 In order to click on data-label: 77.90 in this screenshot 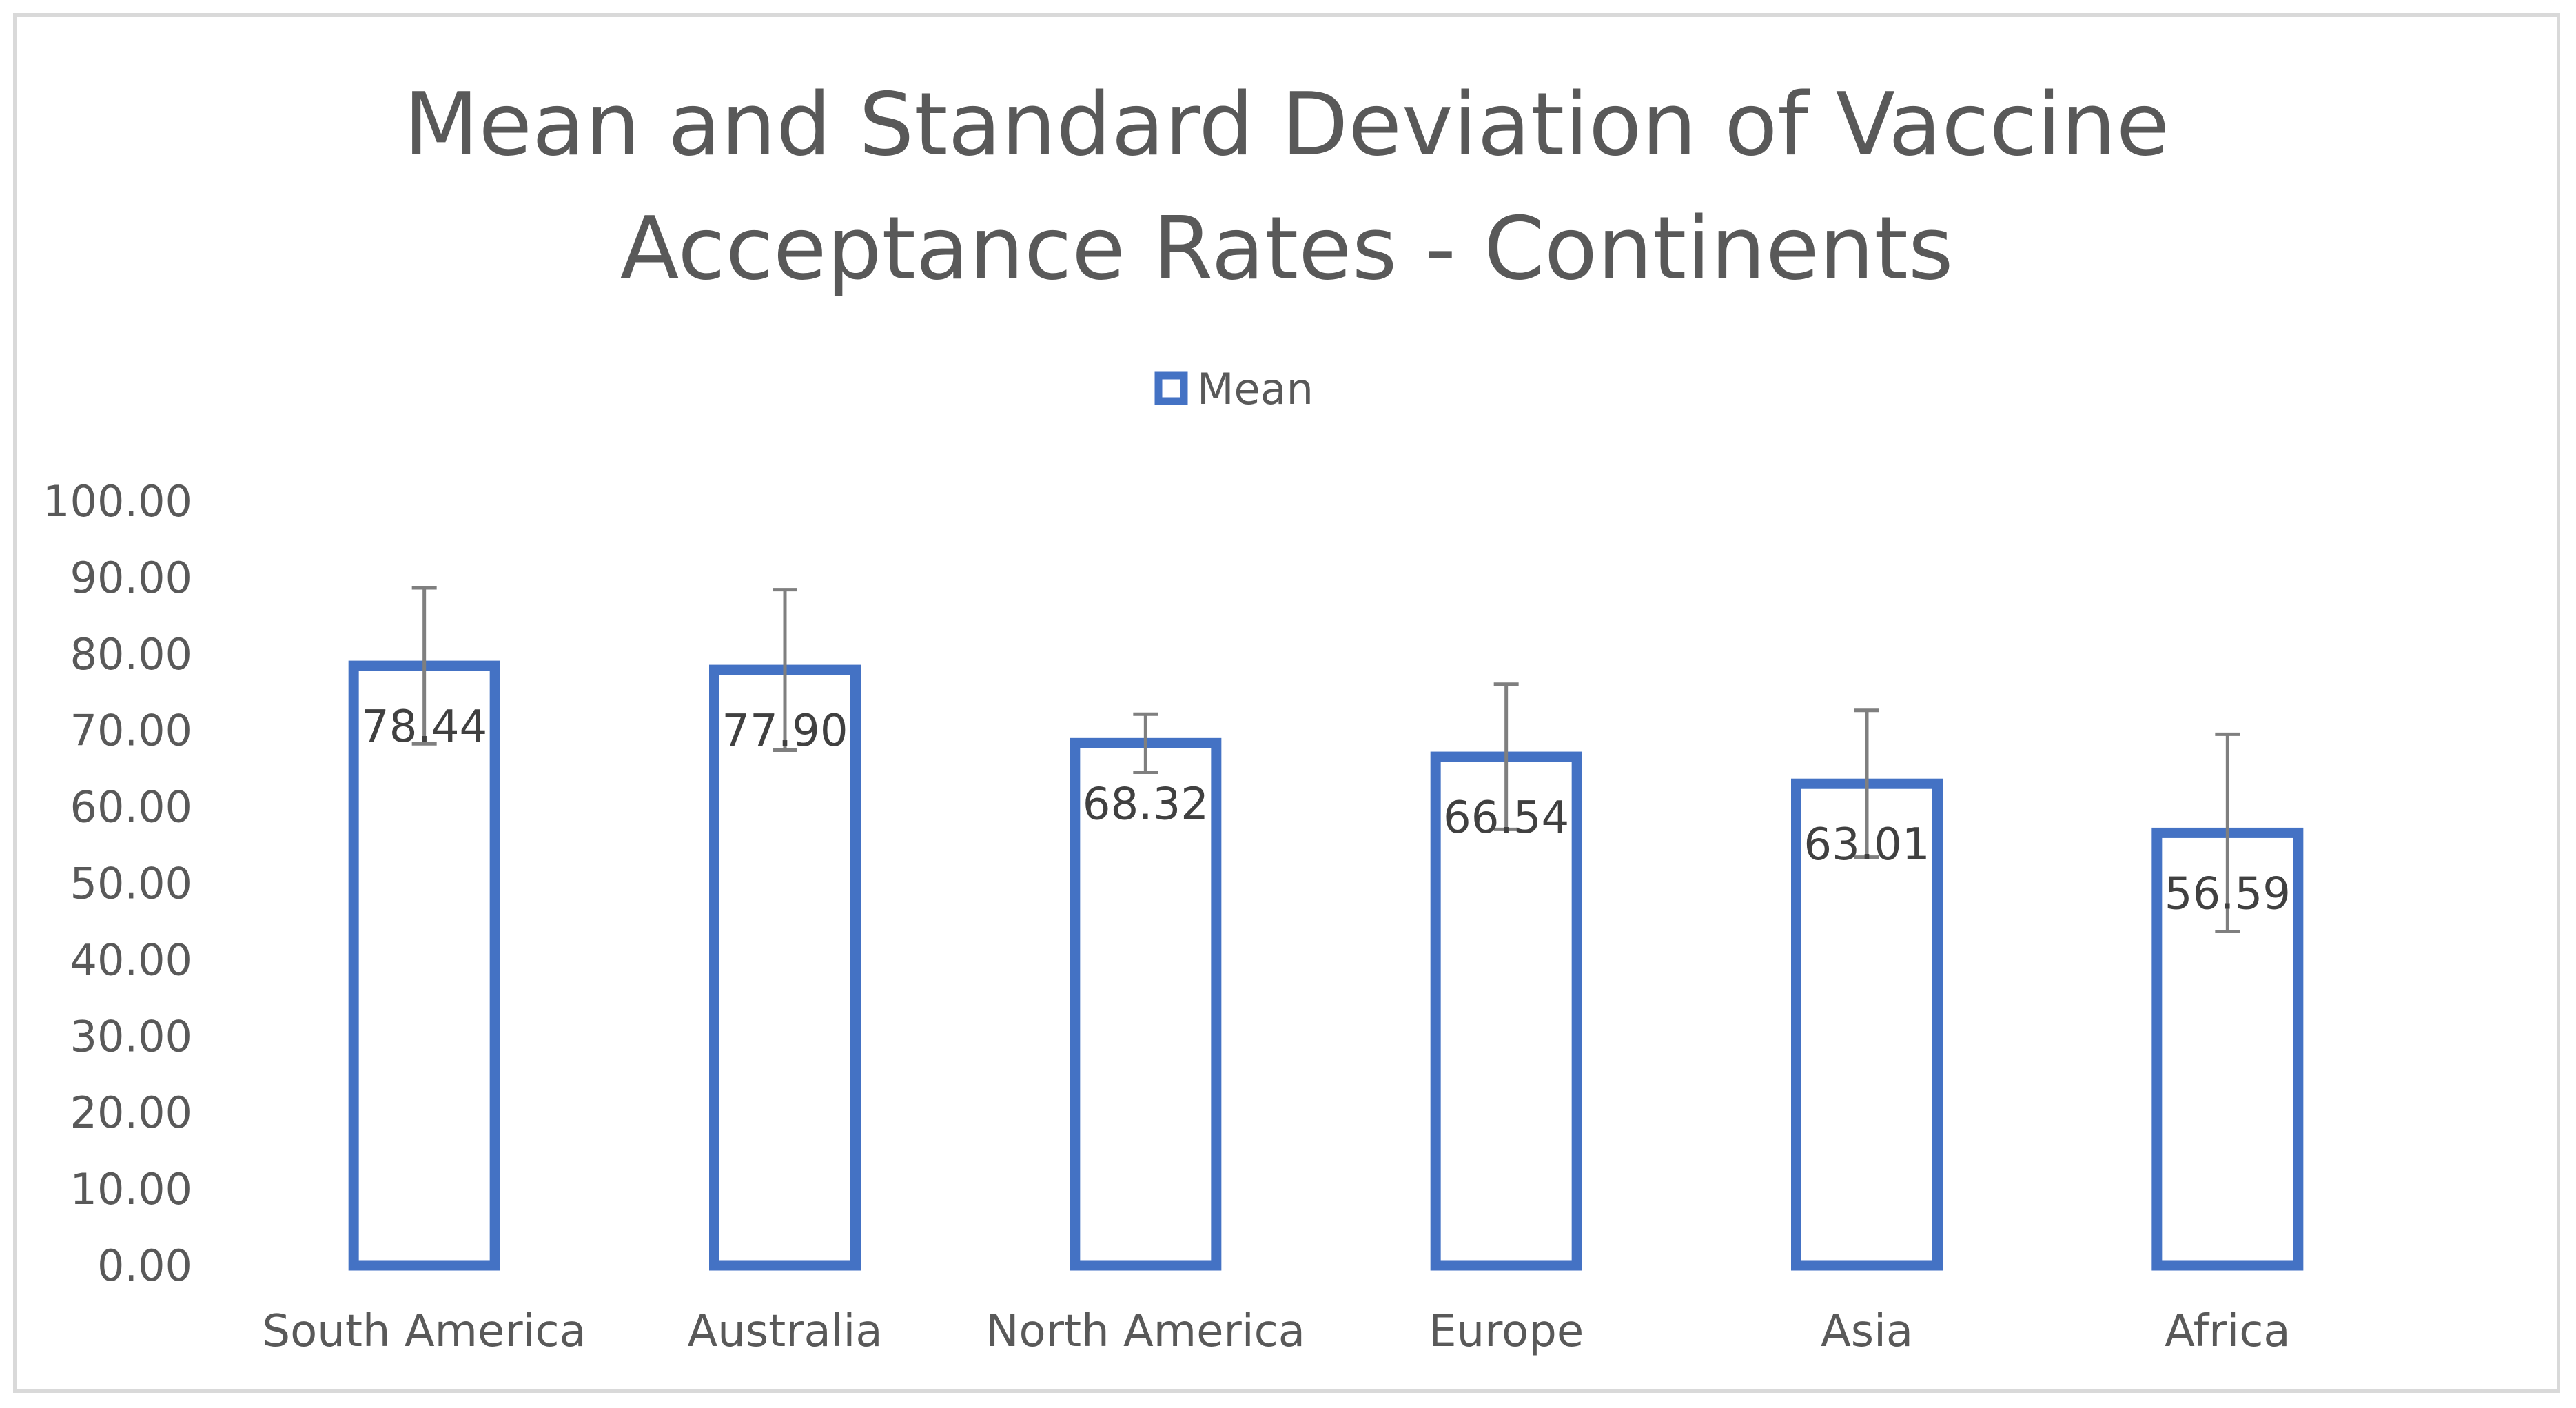, I will do `click(785, 731)`.